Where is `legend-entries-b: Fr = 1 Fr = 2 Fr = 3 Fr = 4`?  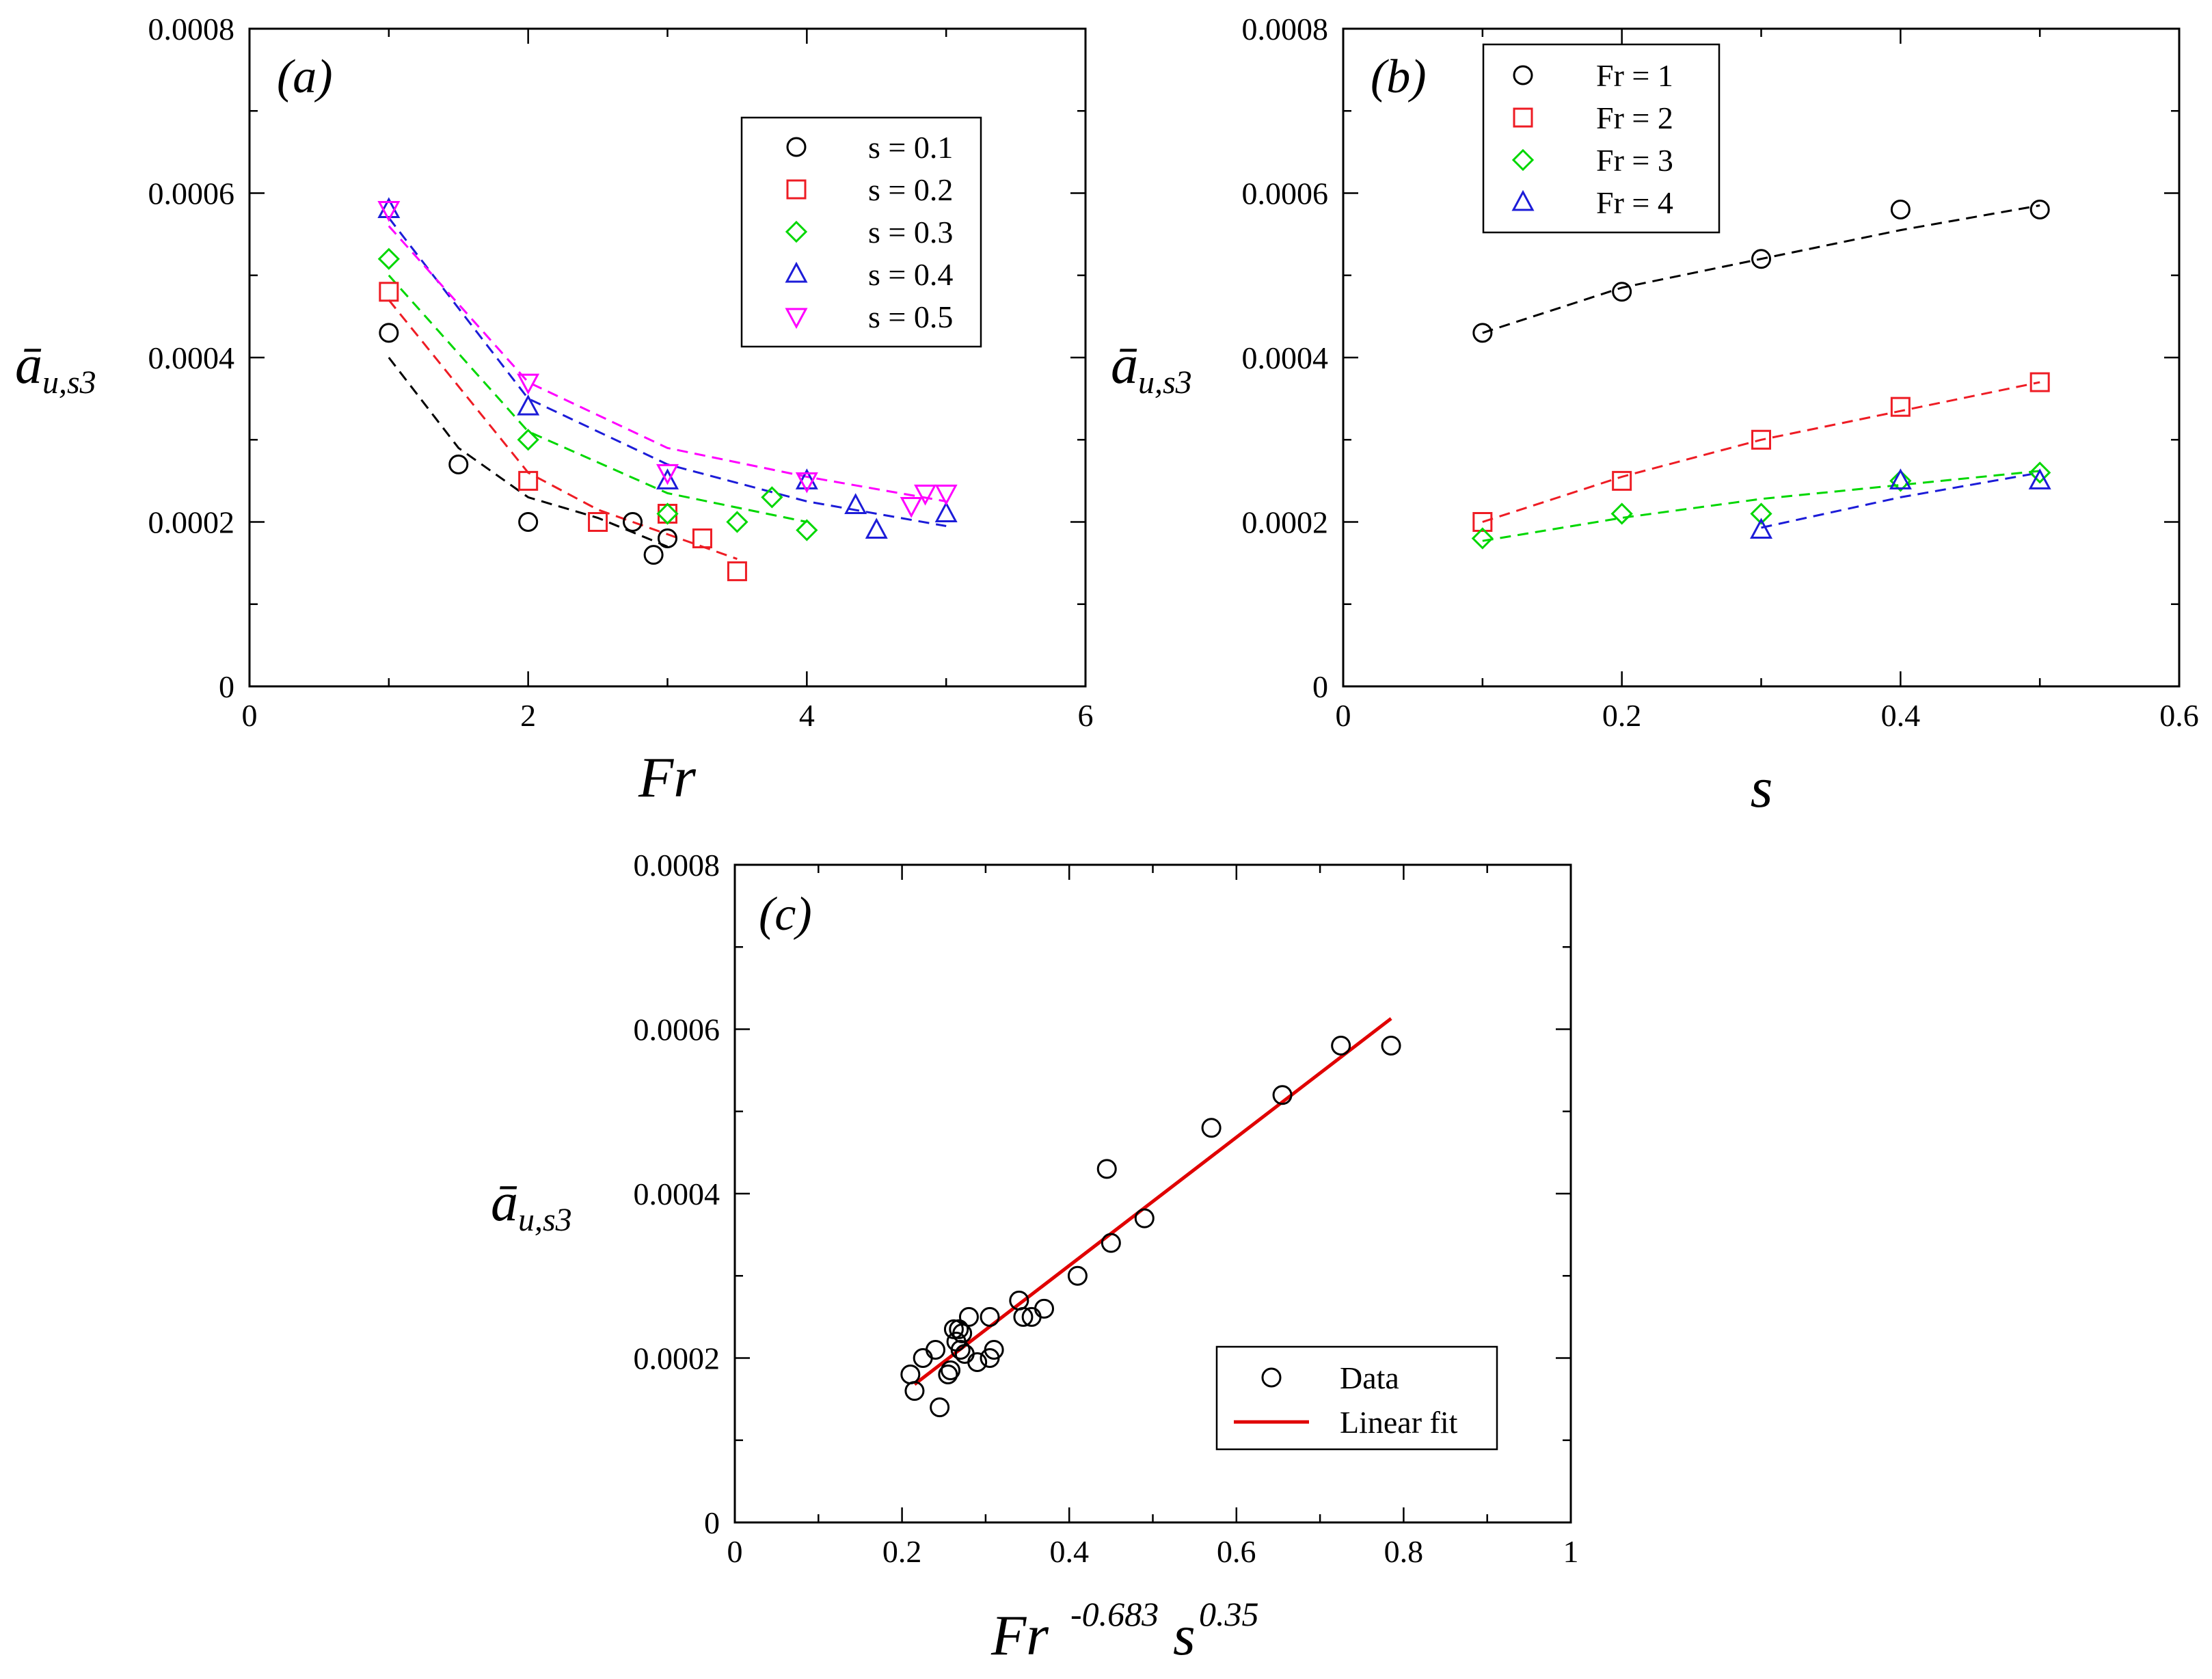
legend-entries-b: Fr = 1 Fr = 2 Fr = 3 Fr = 4 is located at coordinates (1592, 139).